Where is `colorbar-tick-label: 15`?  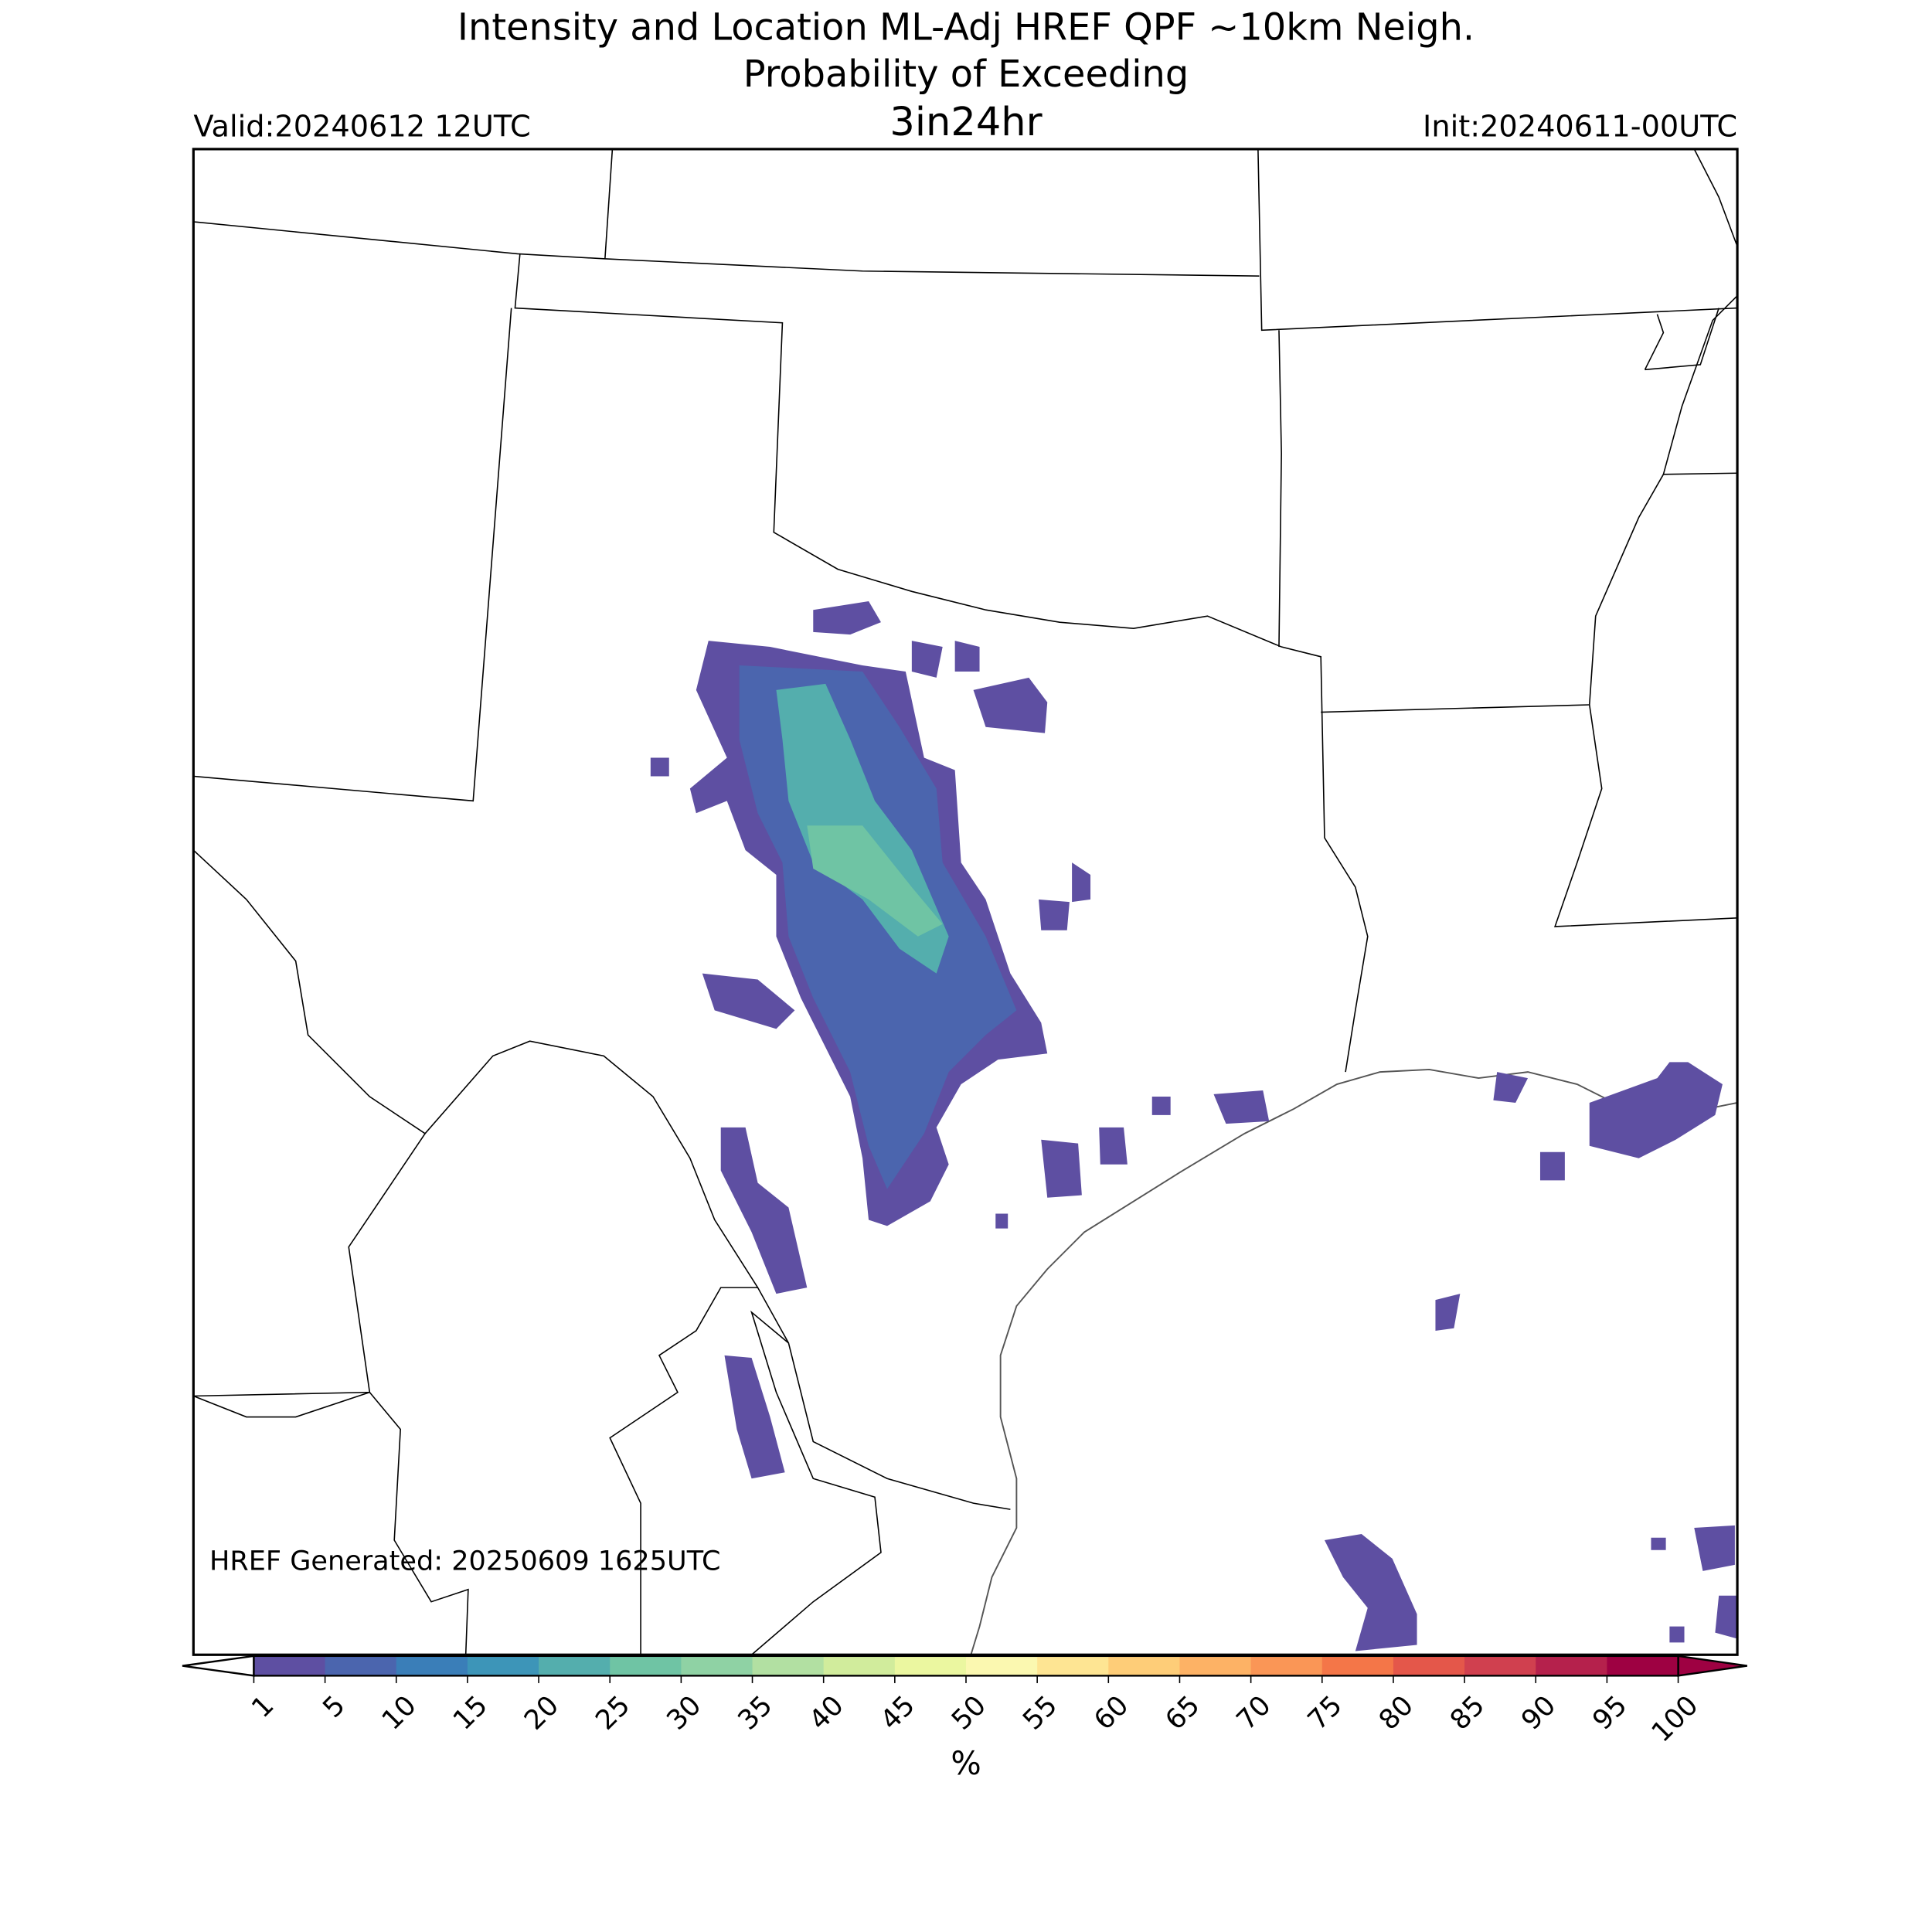
colorbar-tick-label: 15 is located at coordinates (471, 1713).